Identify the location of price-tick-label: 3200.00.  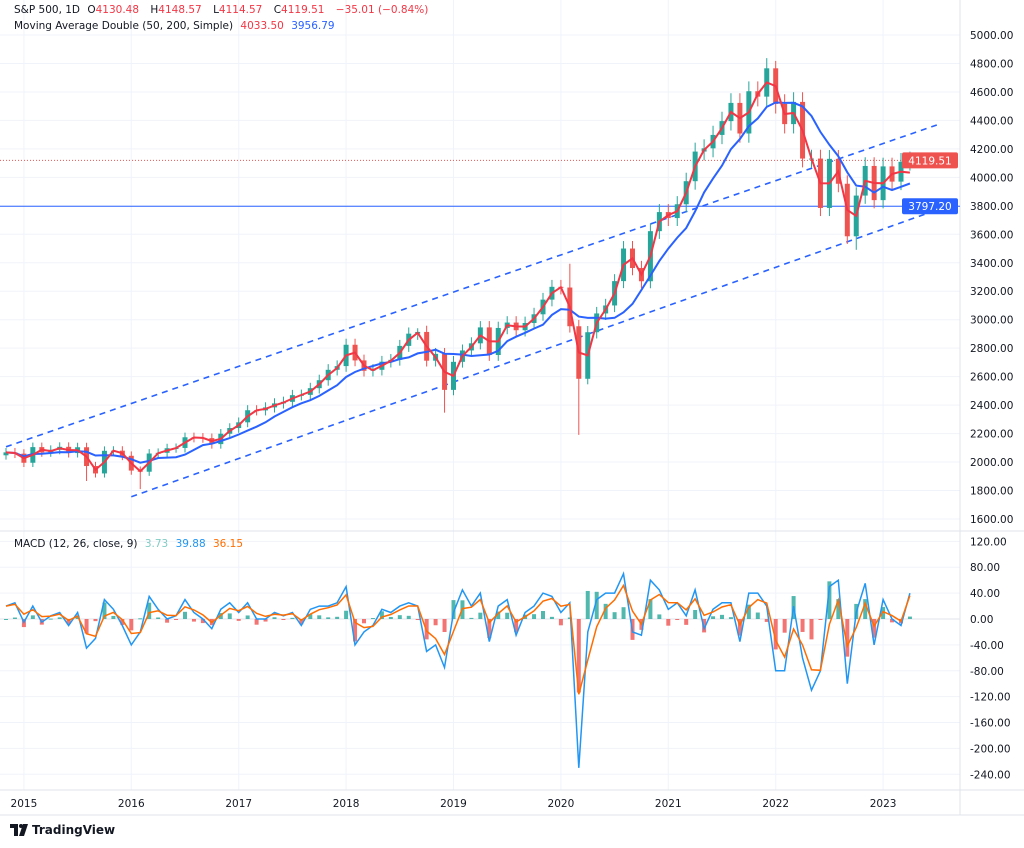
(991, 292).